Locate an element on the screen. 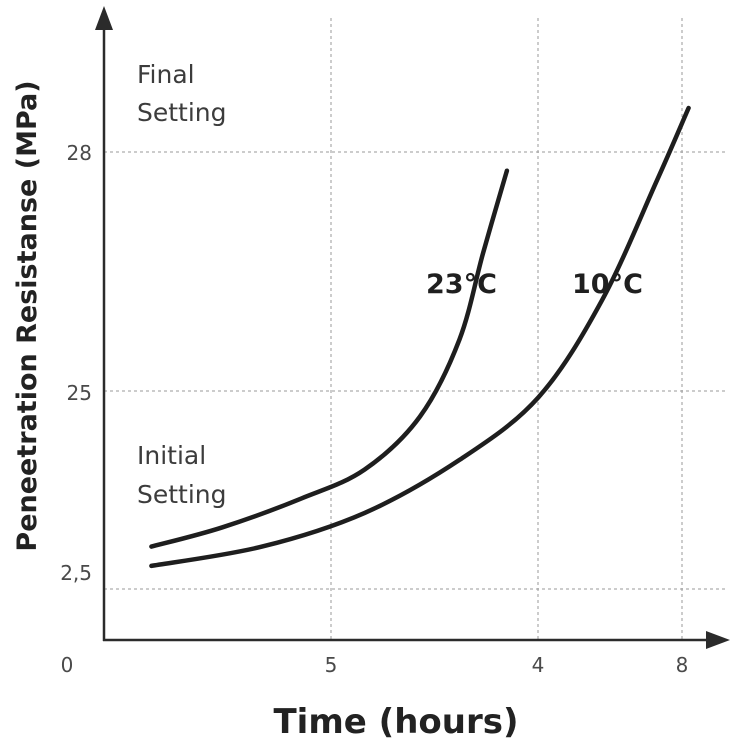 The width and height of the screenshot is (743, 749). y-axis-title: Peneetration Resistanse (MPa) is located at coordinates (27, 315).